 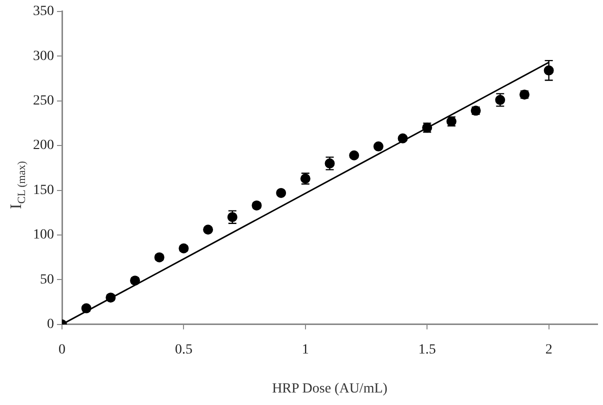 What do you see at coordinates (43, 101) in the screenshot?
I see `y-tick-label: 250` at bounding box center [43, 101].